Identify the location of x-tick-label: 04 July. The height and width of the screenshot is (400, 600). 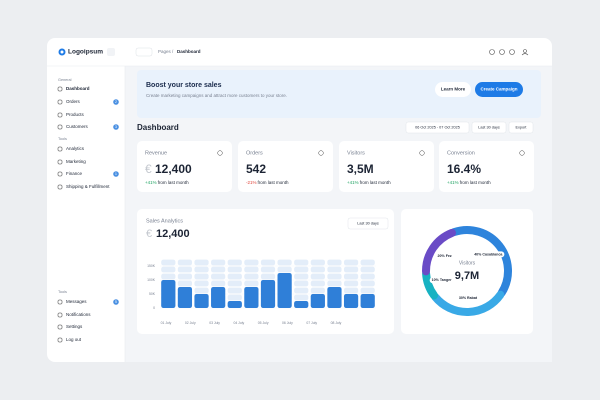
(238, 323).